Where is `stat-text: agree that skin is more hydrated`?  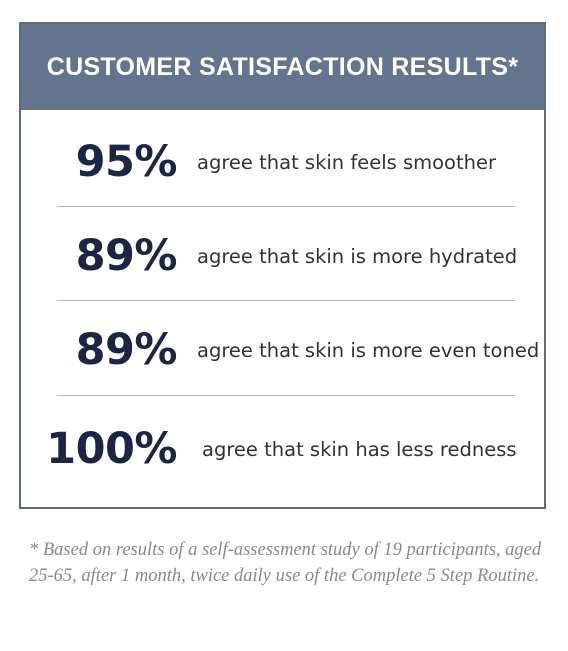
stat-text: agree that skin is more hydrated is located at coordinates (357, 256).